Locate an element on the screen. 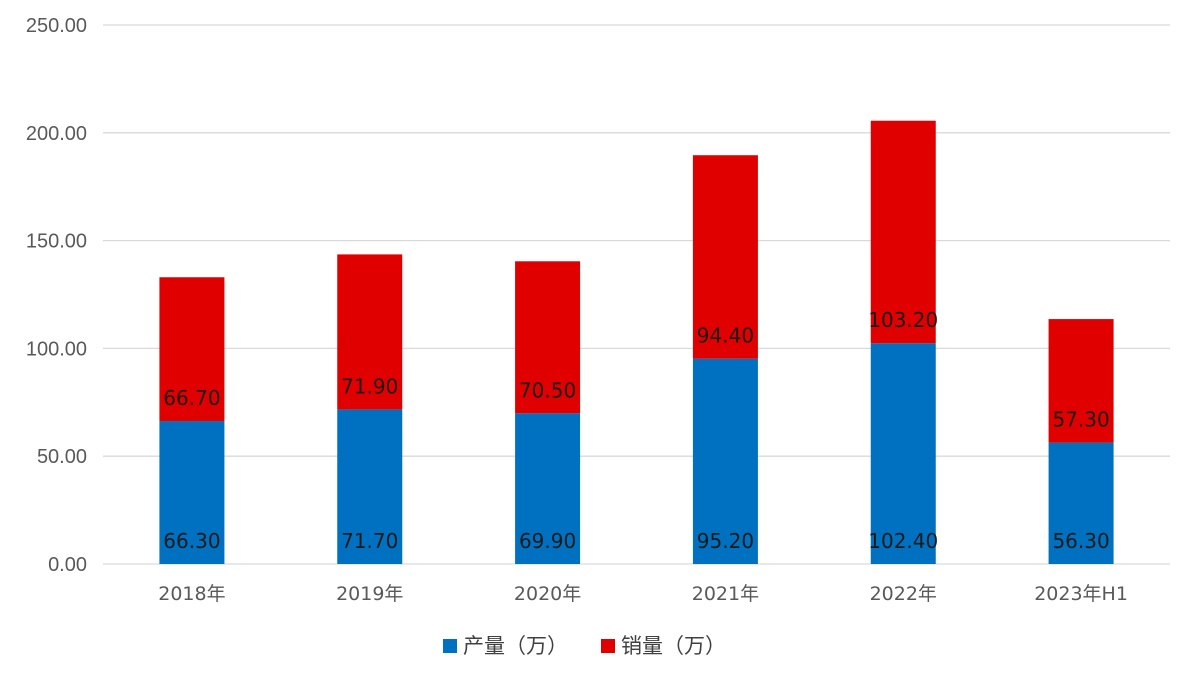 The image size is (1195, 683). x-category-label: 2023年H1 is located at coordinates (1081, 594).